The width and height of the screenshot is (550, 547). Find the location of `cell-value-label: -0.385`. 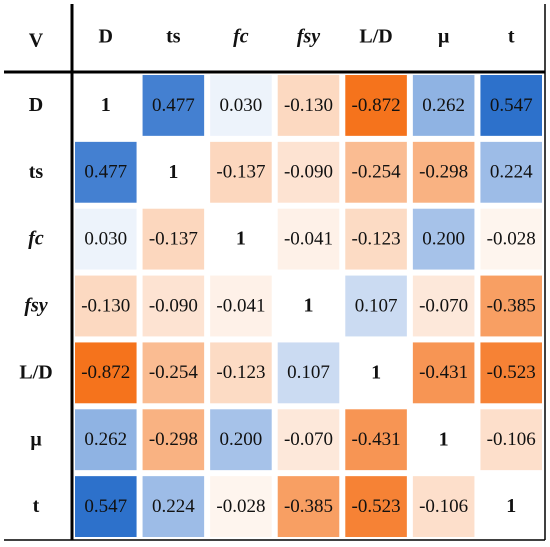

cell-value-label: -0.385 is located at coordinates (511, 305).